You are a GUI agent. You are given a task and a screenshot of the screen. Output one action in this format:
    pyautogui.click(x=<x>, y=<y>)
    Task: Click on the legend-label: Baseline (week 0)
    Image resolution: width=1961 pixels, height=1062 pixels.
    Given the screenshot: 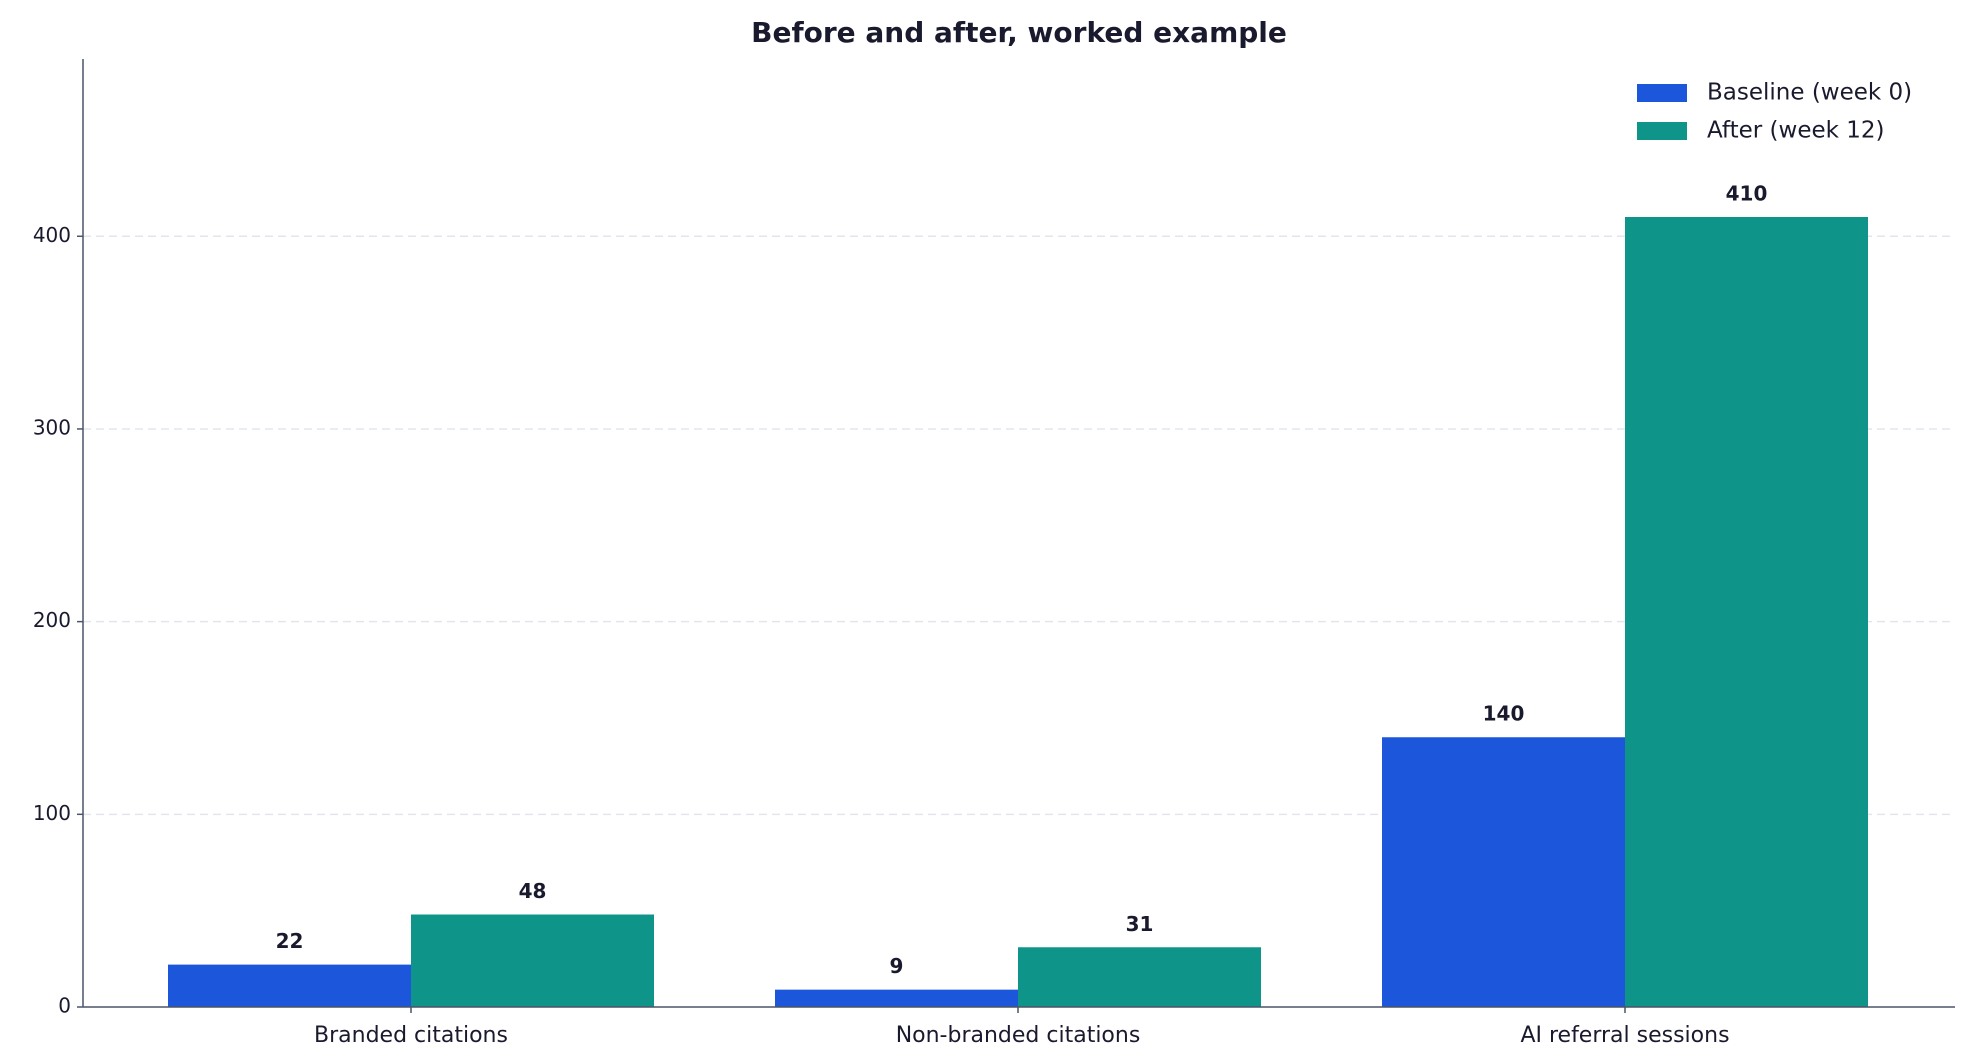 What is the action you would take?
    pyautogui.click(x=1809, y=93)
    